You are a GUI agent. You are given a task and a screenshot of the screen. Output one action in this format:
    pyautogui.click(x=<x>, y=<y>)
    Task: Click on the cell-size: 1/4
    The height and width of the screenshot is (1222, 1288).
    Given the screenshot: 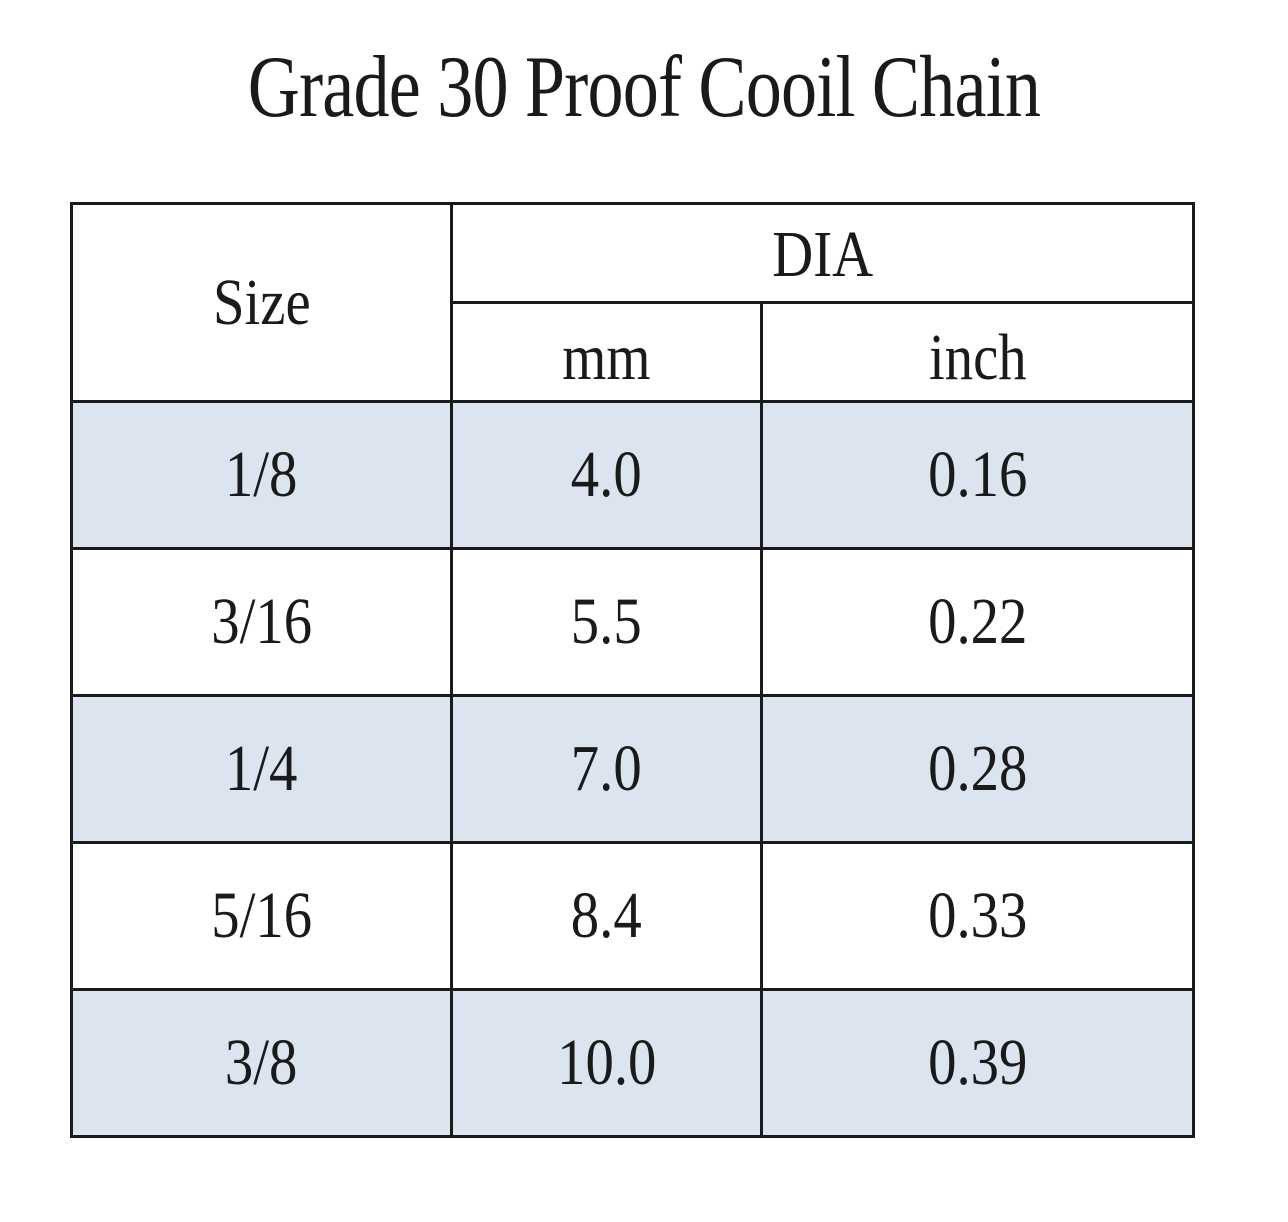 What is the action you would take?
    pyautogui.click(x=261, y=769)
    